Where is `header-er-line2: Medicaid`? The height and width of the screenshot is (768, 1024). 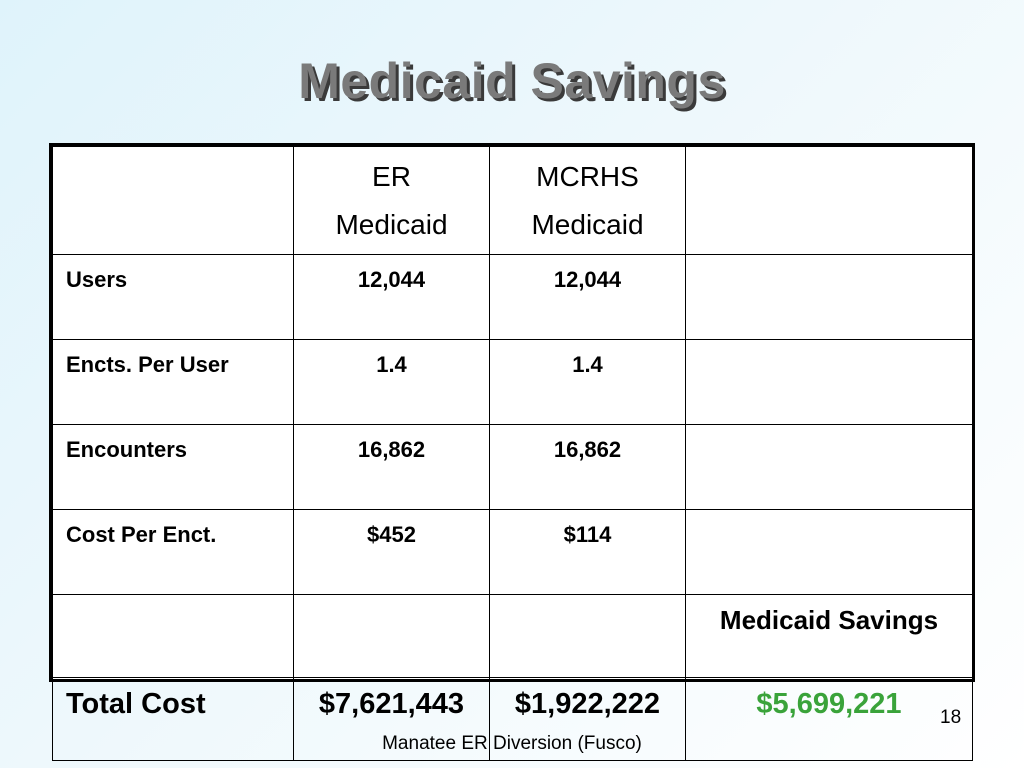 header-er-line2: Medicaid is located at coordinates (391, 224).